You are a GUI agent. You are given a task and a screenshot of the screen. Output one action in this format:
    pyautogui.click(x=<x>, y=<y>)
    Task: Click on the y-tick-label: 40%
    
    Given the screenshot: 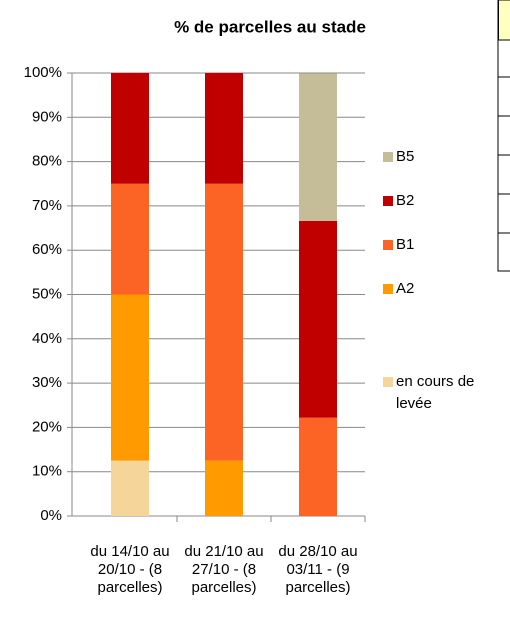 What is the action you would take?
    pyautogui.click(x=47, y=338)
    